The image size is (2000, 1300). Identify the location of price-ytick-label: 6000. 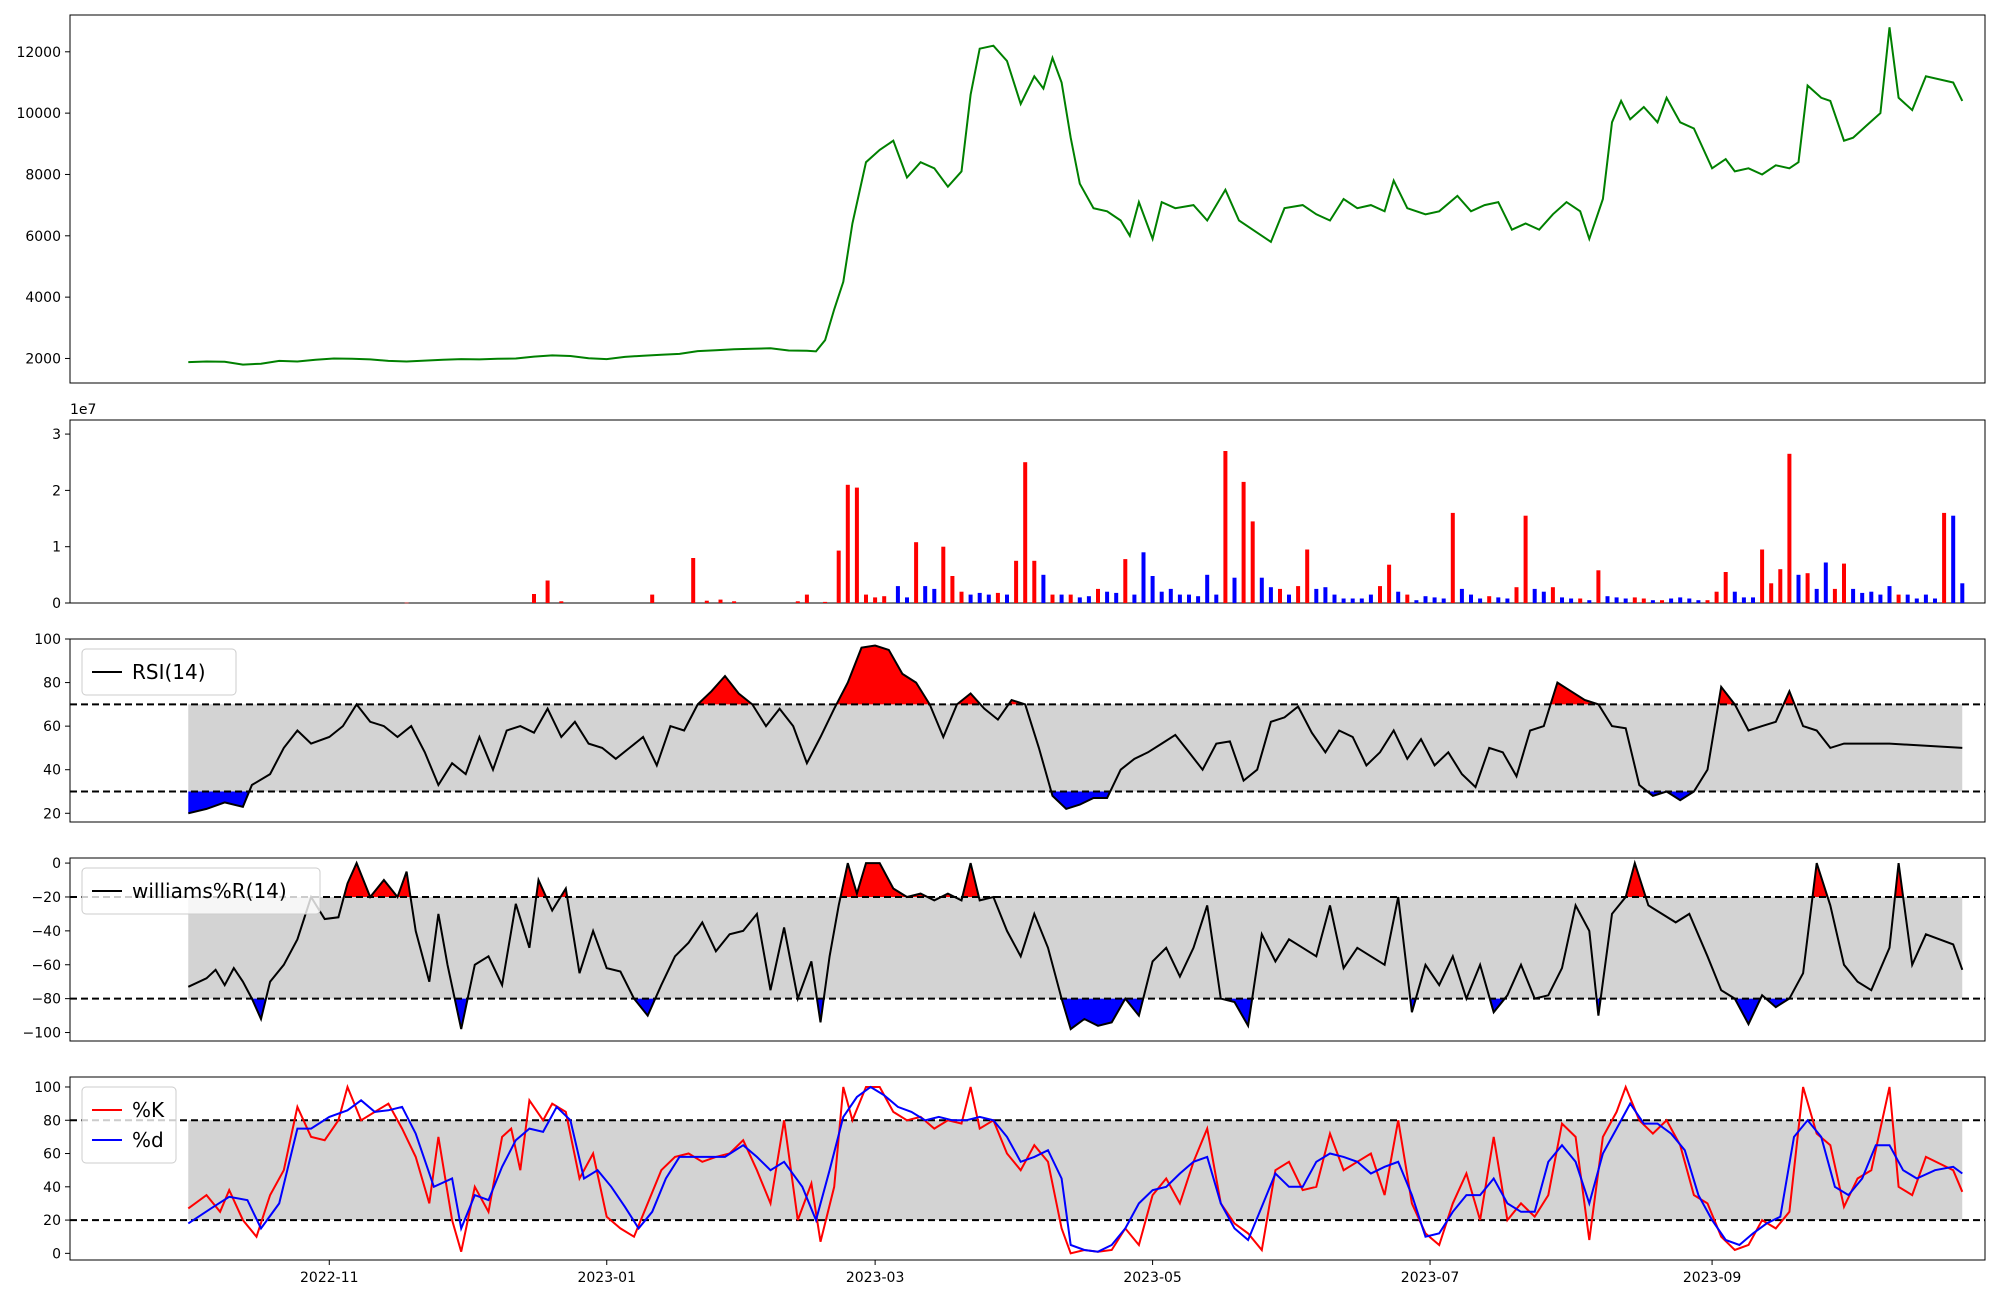
(43, 237).